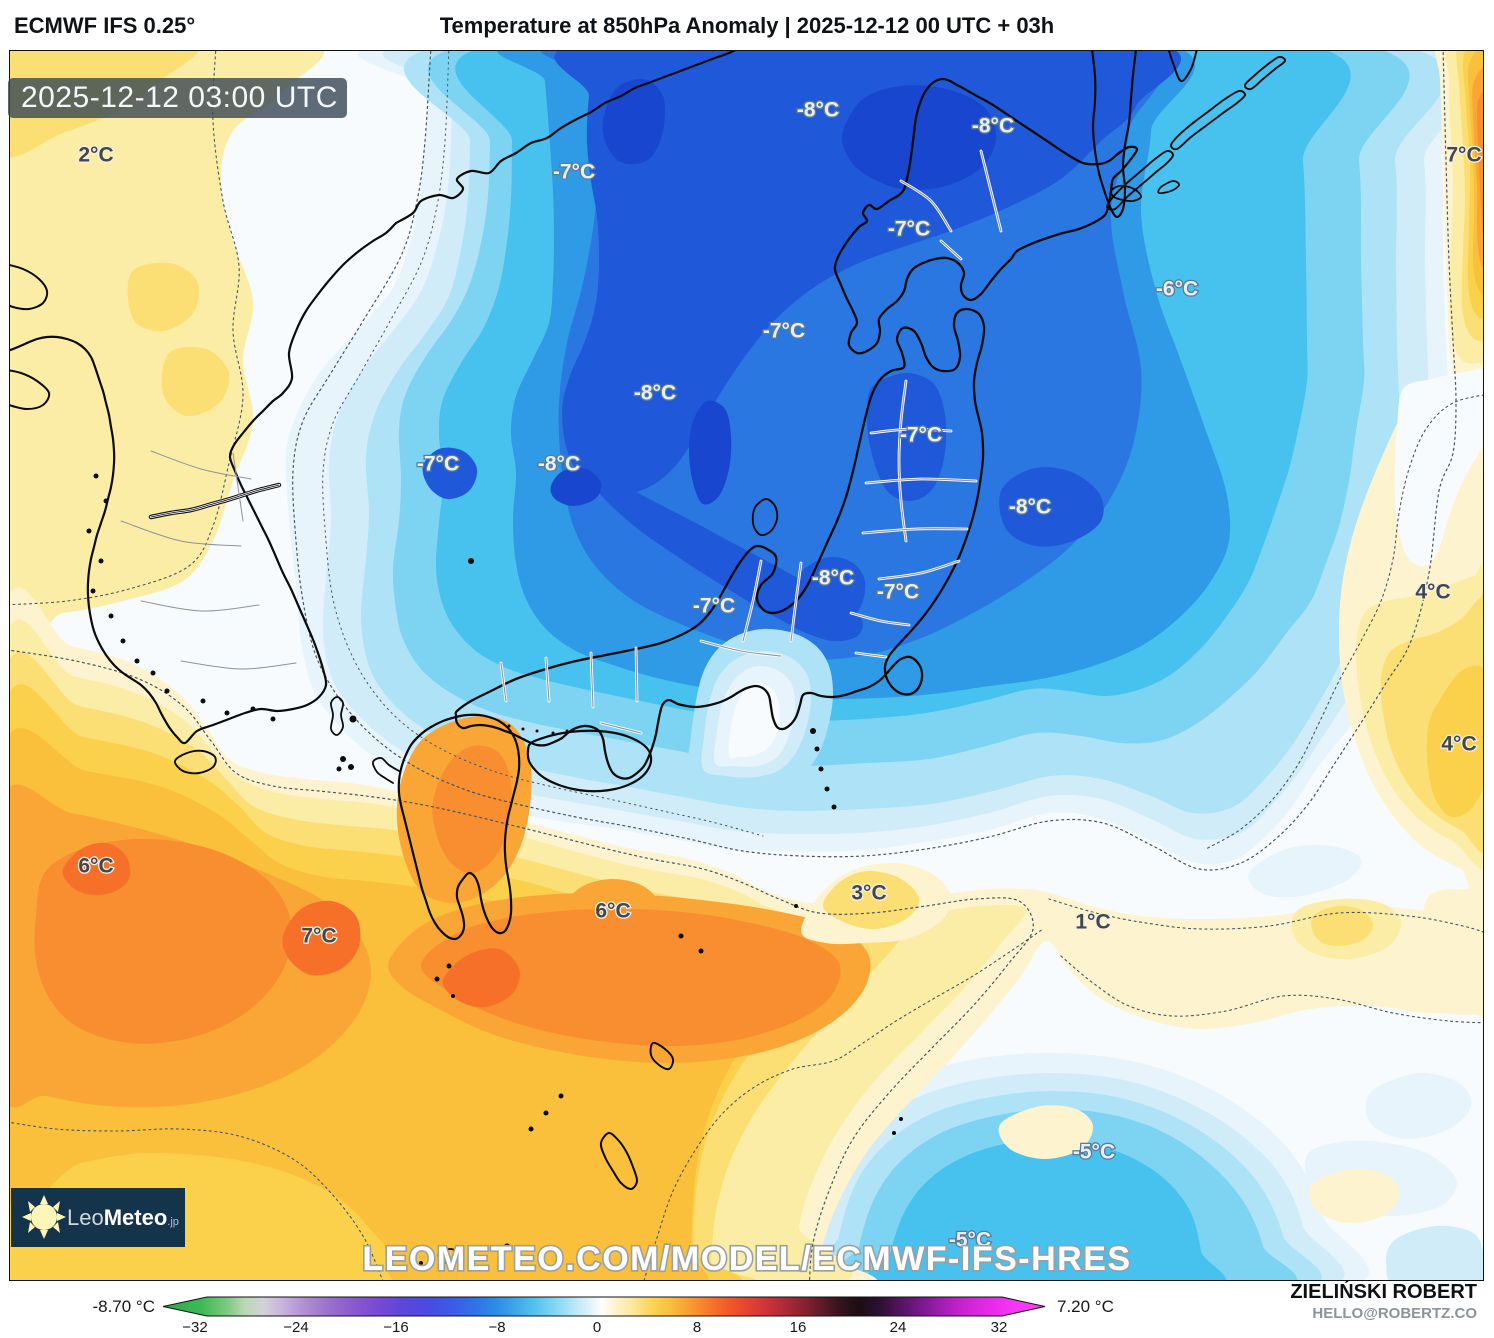 The width and height of the screenshot is (1494, 1338). Describe the element at coordinates (597, 1327) in the screenshot. I see `svg-text: 0` at that location.